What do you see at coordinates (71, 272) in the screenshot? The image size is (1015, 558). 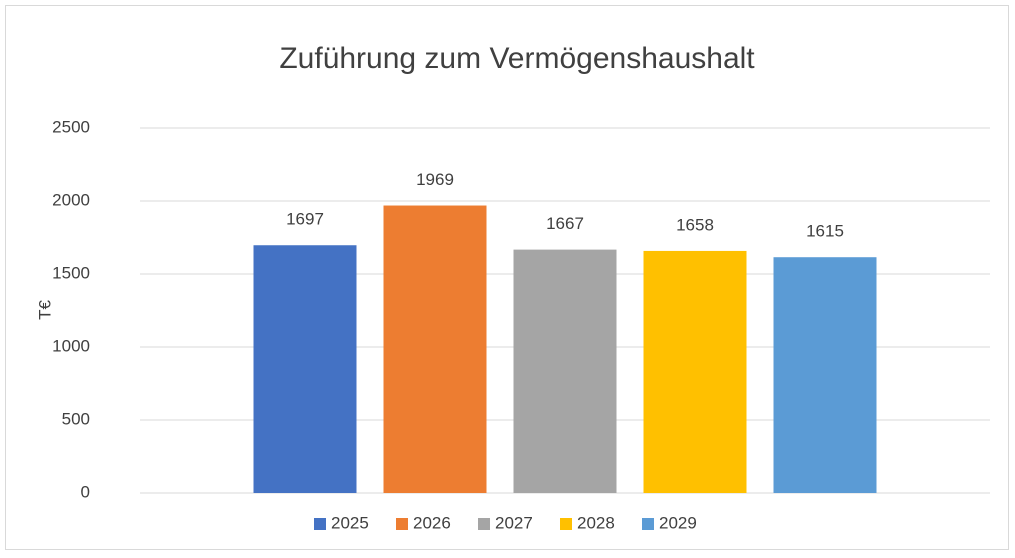 I see `y-tick-label: 1500` at bounding box center [71, 272].